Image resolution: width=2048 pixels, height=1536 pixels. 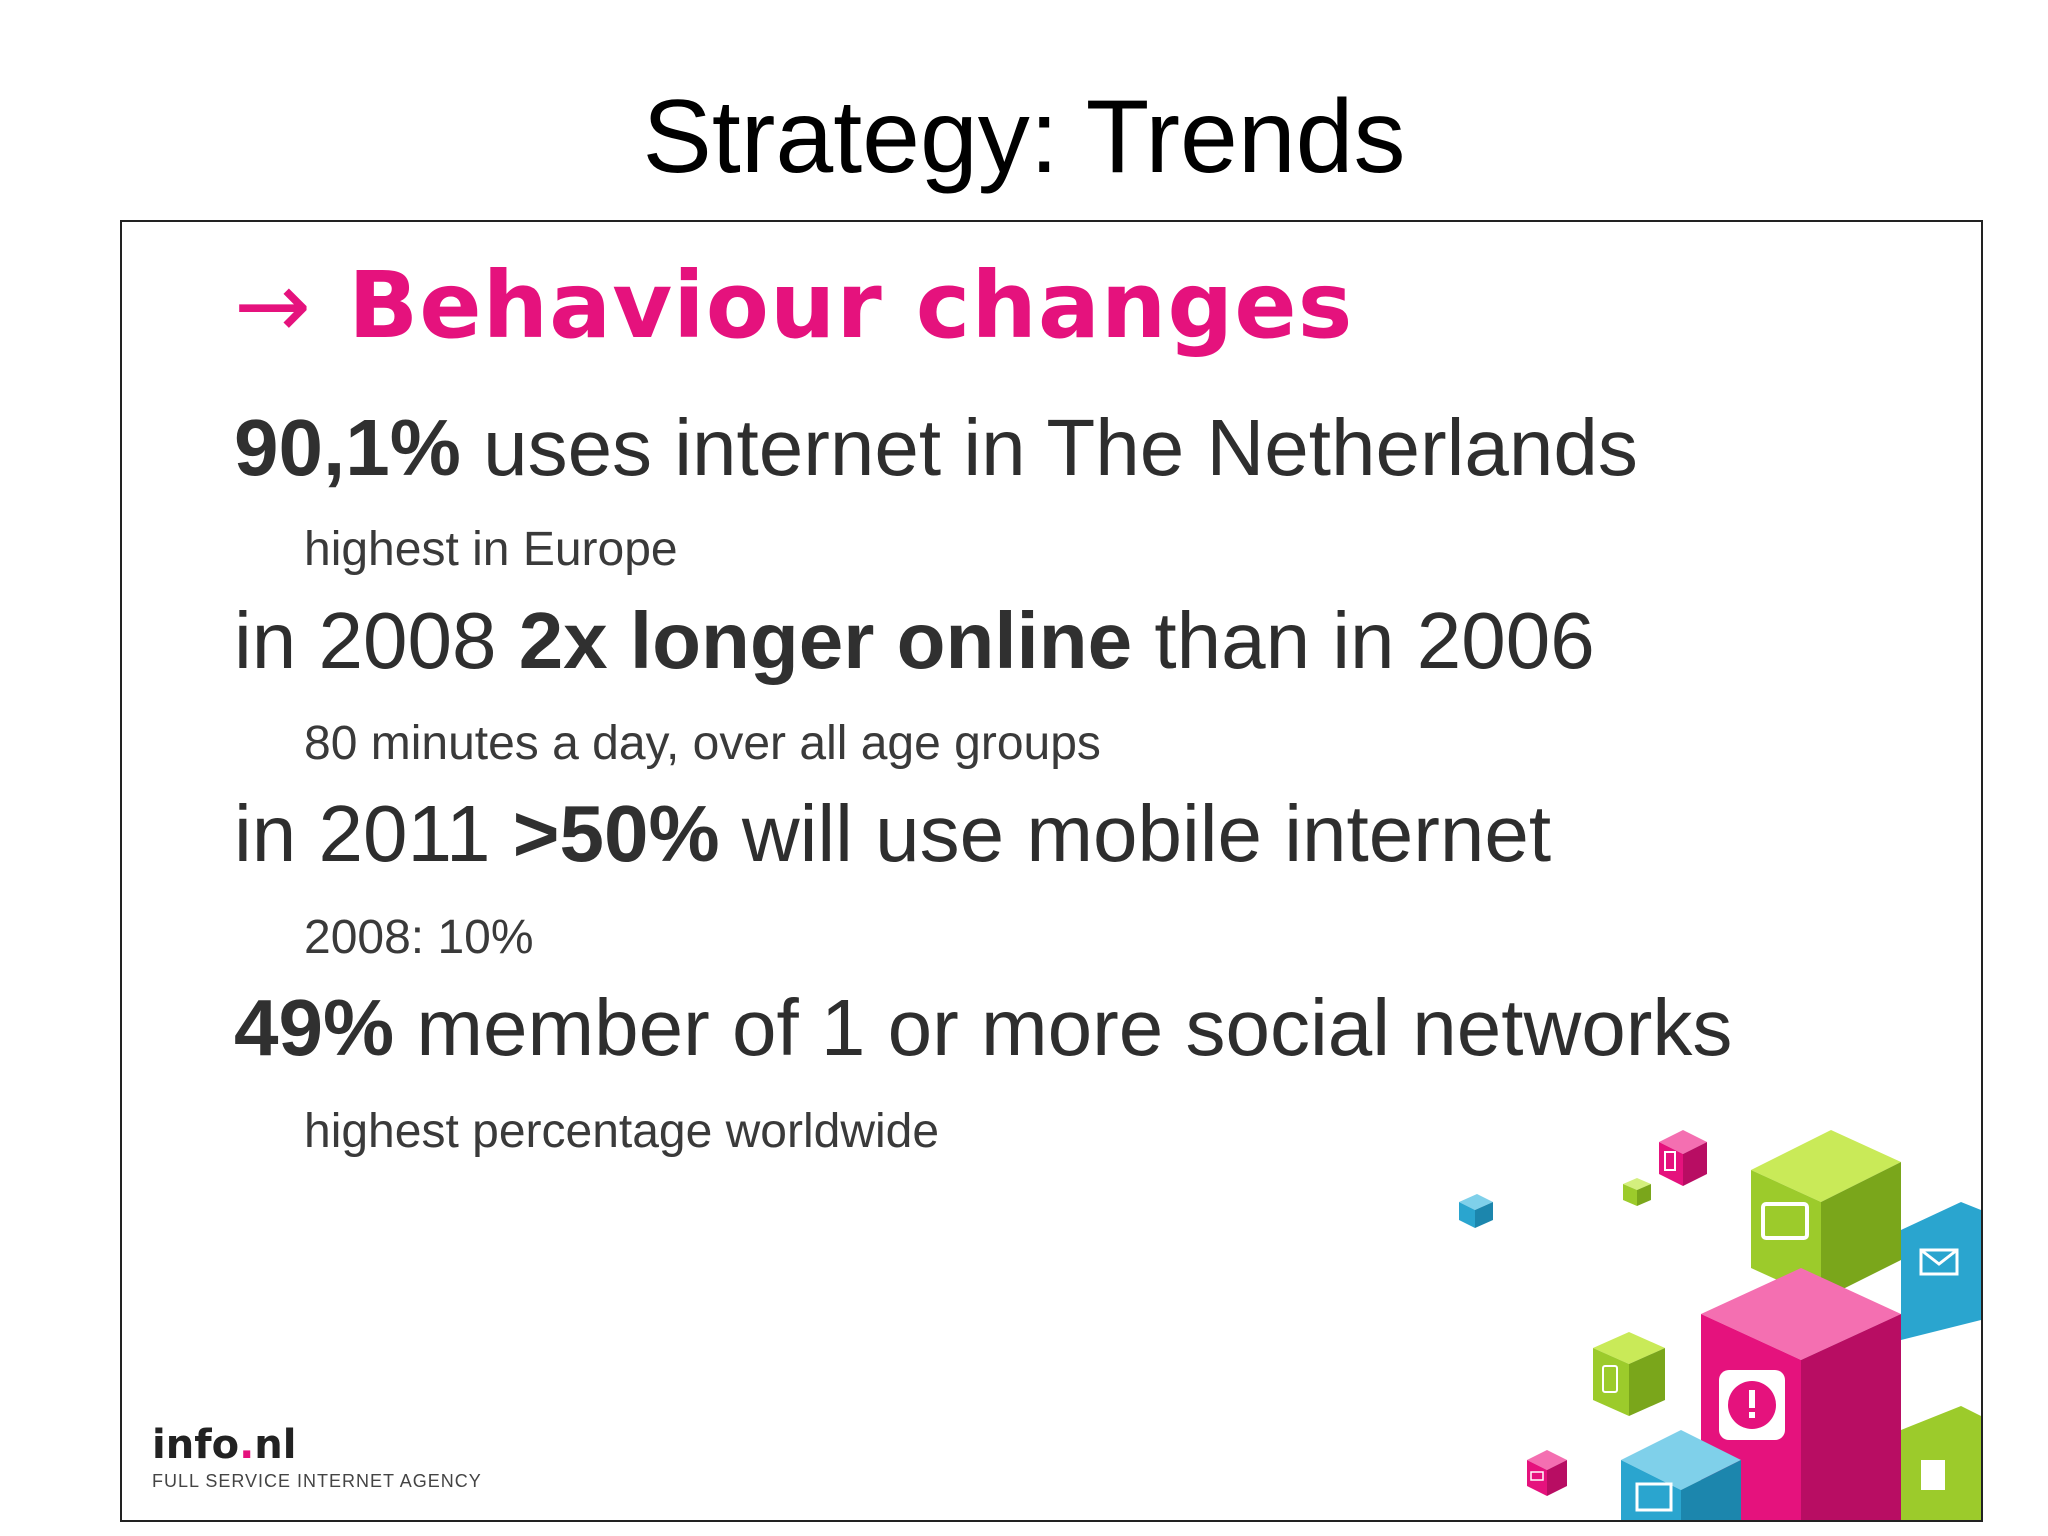 I want to click on slide-heading: → Behaviour changes, so click(x=793, y=305).